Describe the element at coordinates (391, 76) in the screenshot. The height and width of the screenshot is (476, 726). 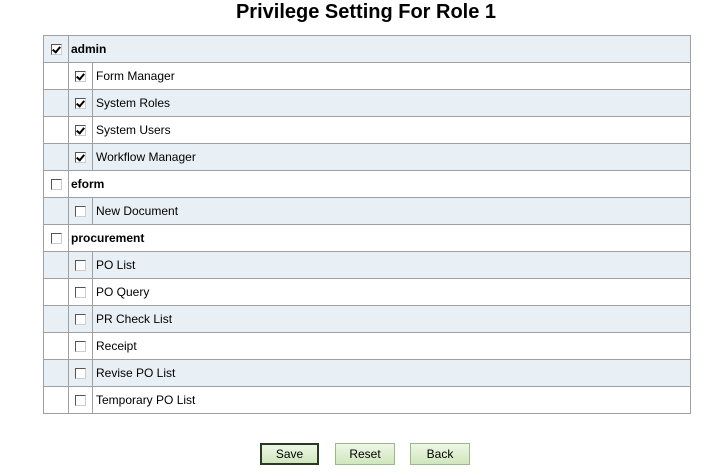
I see `privilege-label: Form Manager` at that location.